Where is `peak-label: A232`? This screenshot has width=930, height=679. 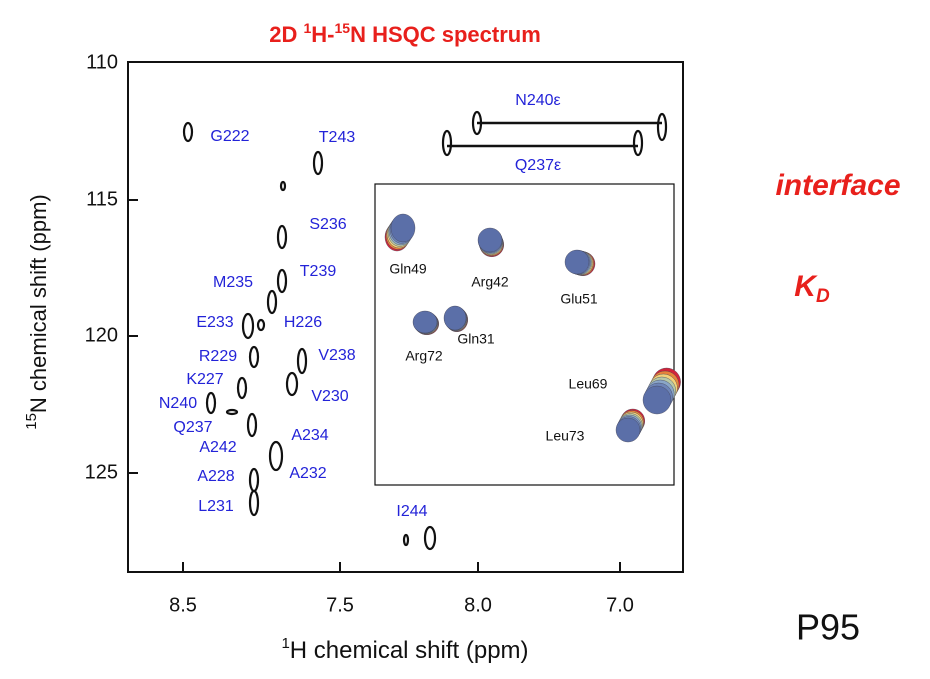
peak-label: A232 is located at coordinates (307, 473).